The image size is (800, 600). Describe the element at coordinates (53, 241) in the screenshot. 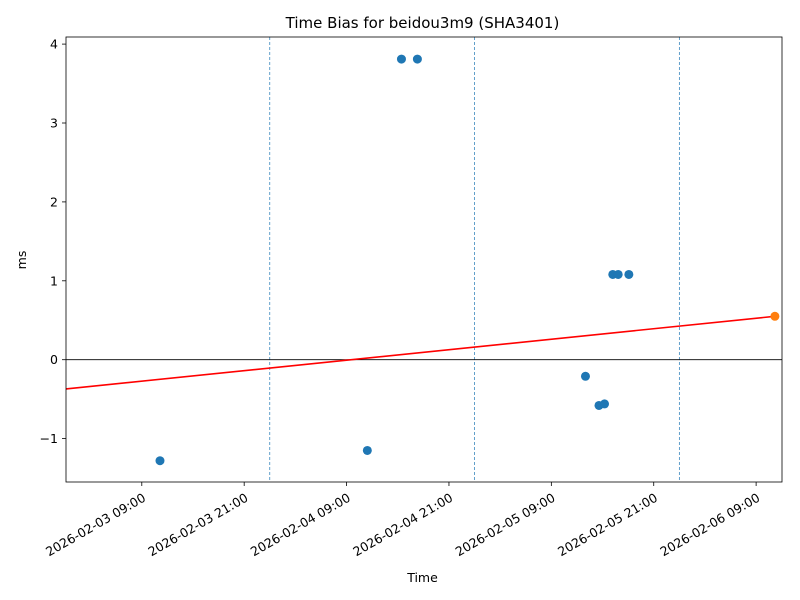

I see `y-axis: −1 0 1 2 3 4` at that location.